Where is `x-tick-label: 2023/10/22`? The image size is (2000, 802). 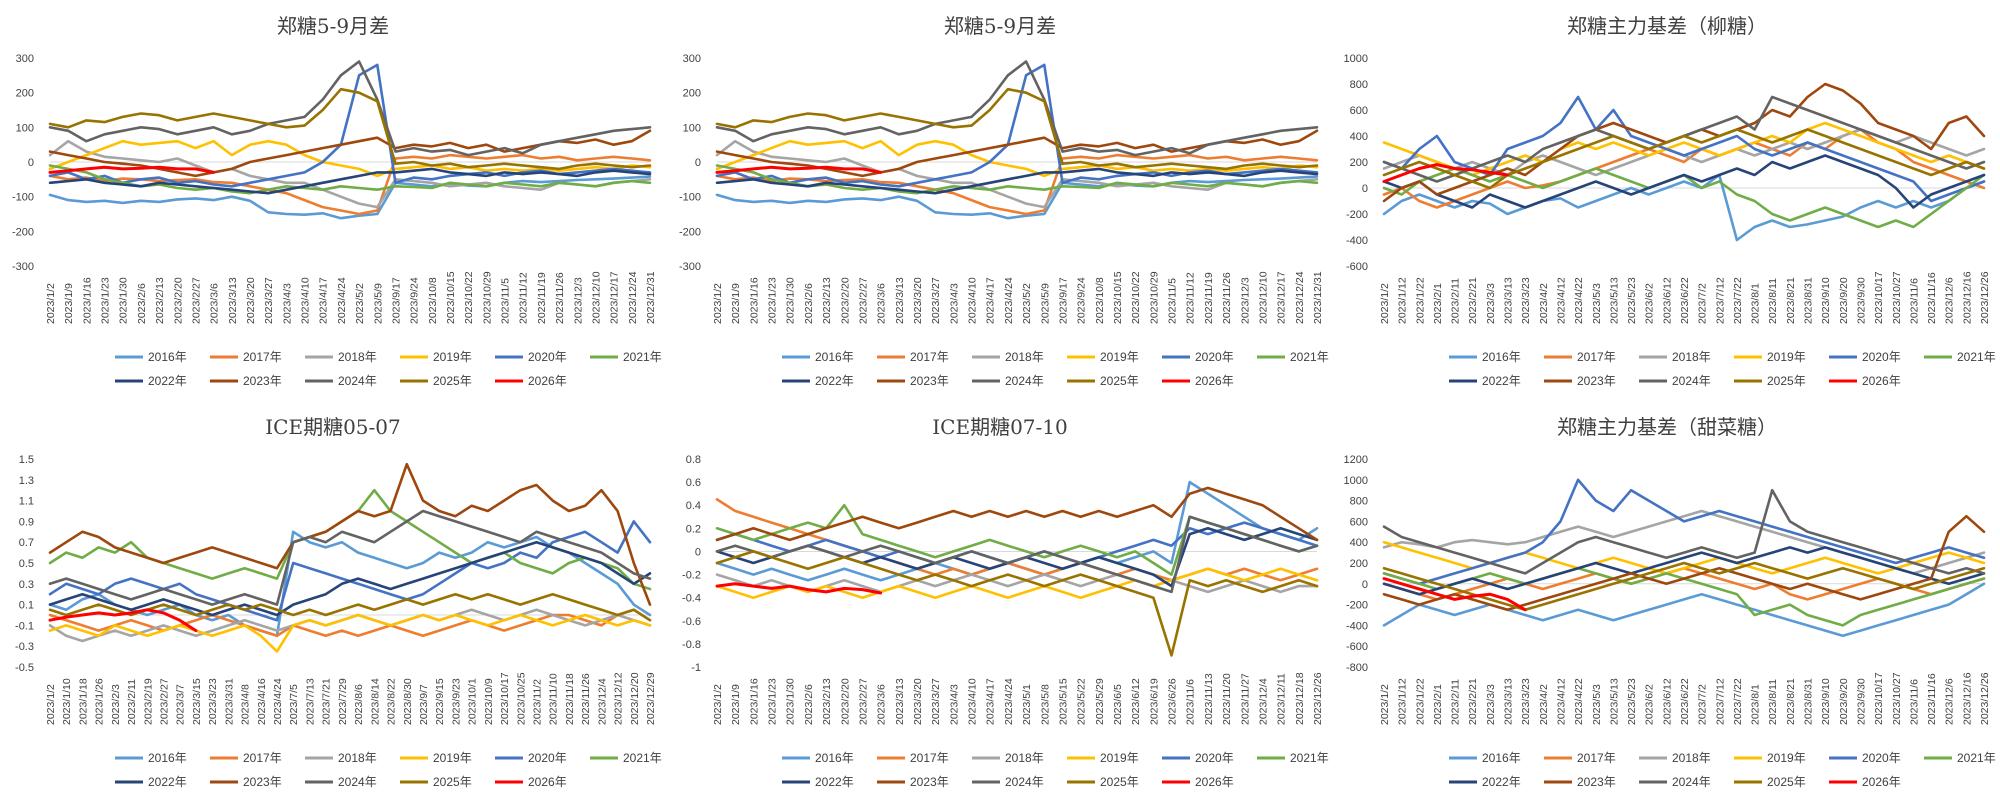
x-tick-label: 2023/10/22 is located at coordinates (469, 297).